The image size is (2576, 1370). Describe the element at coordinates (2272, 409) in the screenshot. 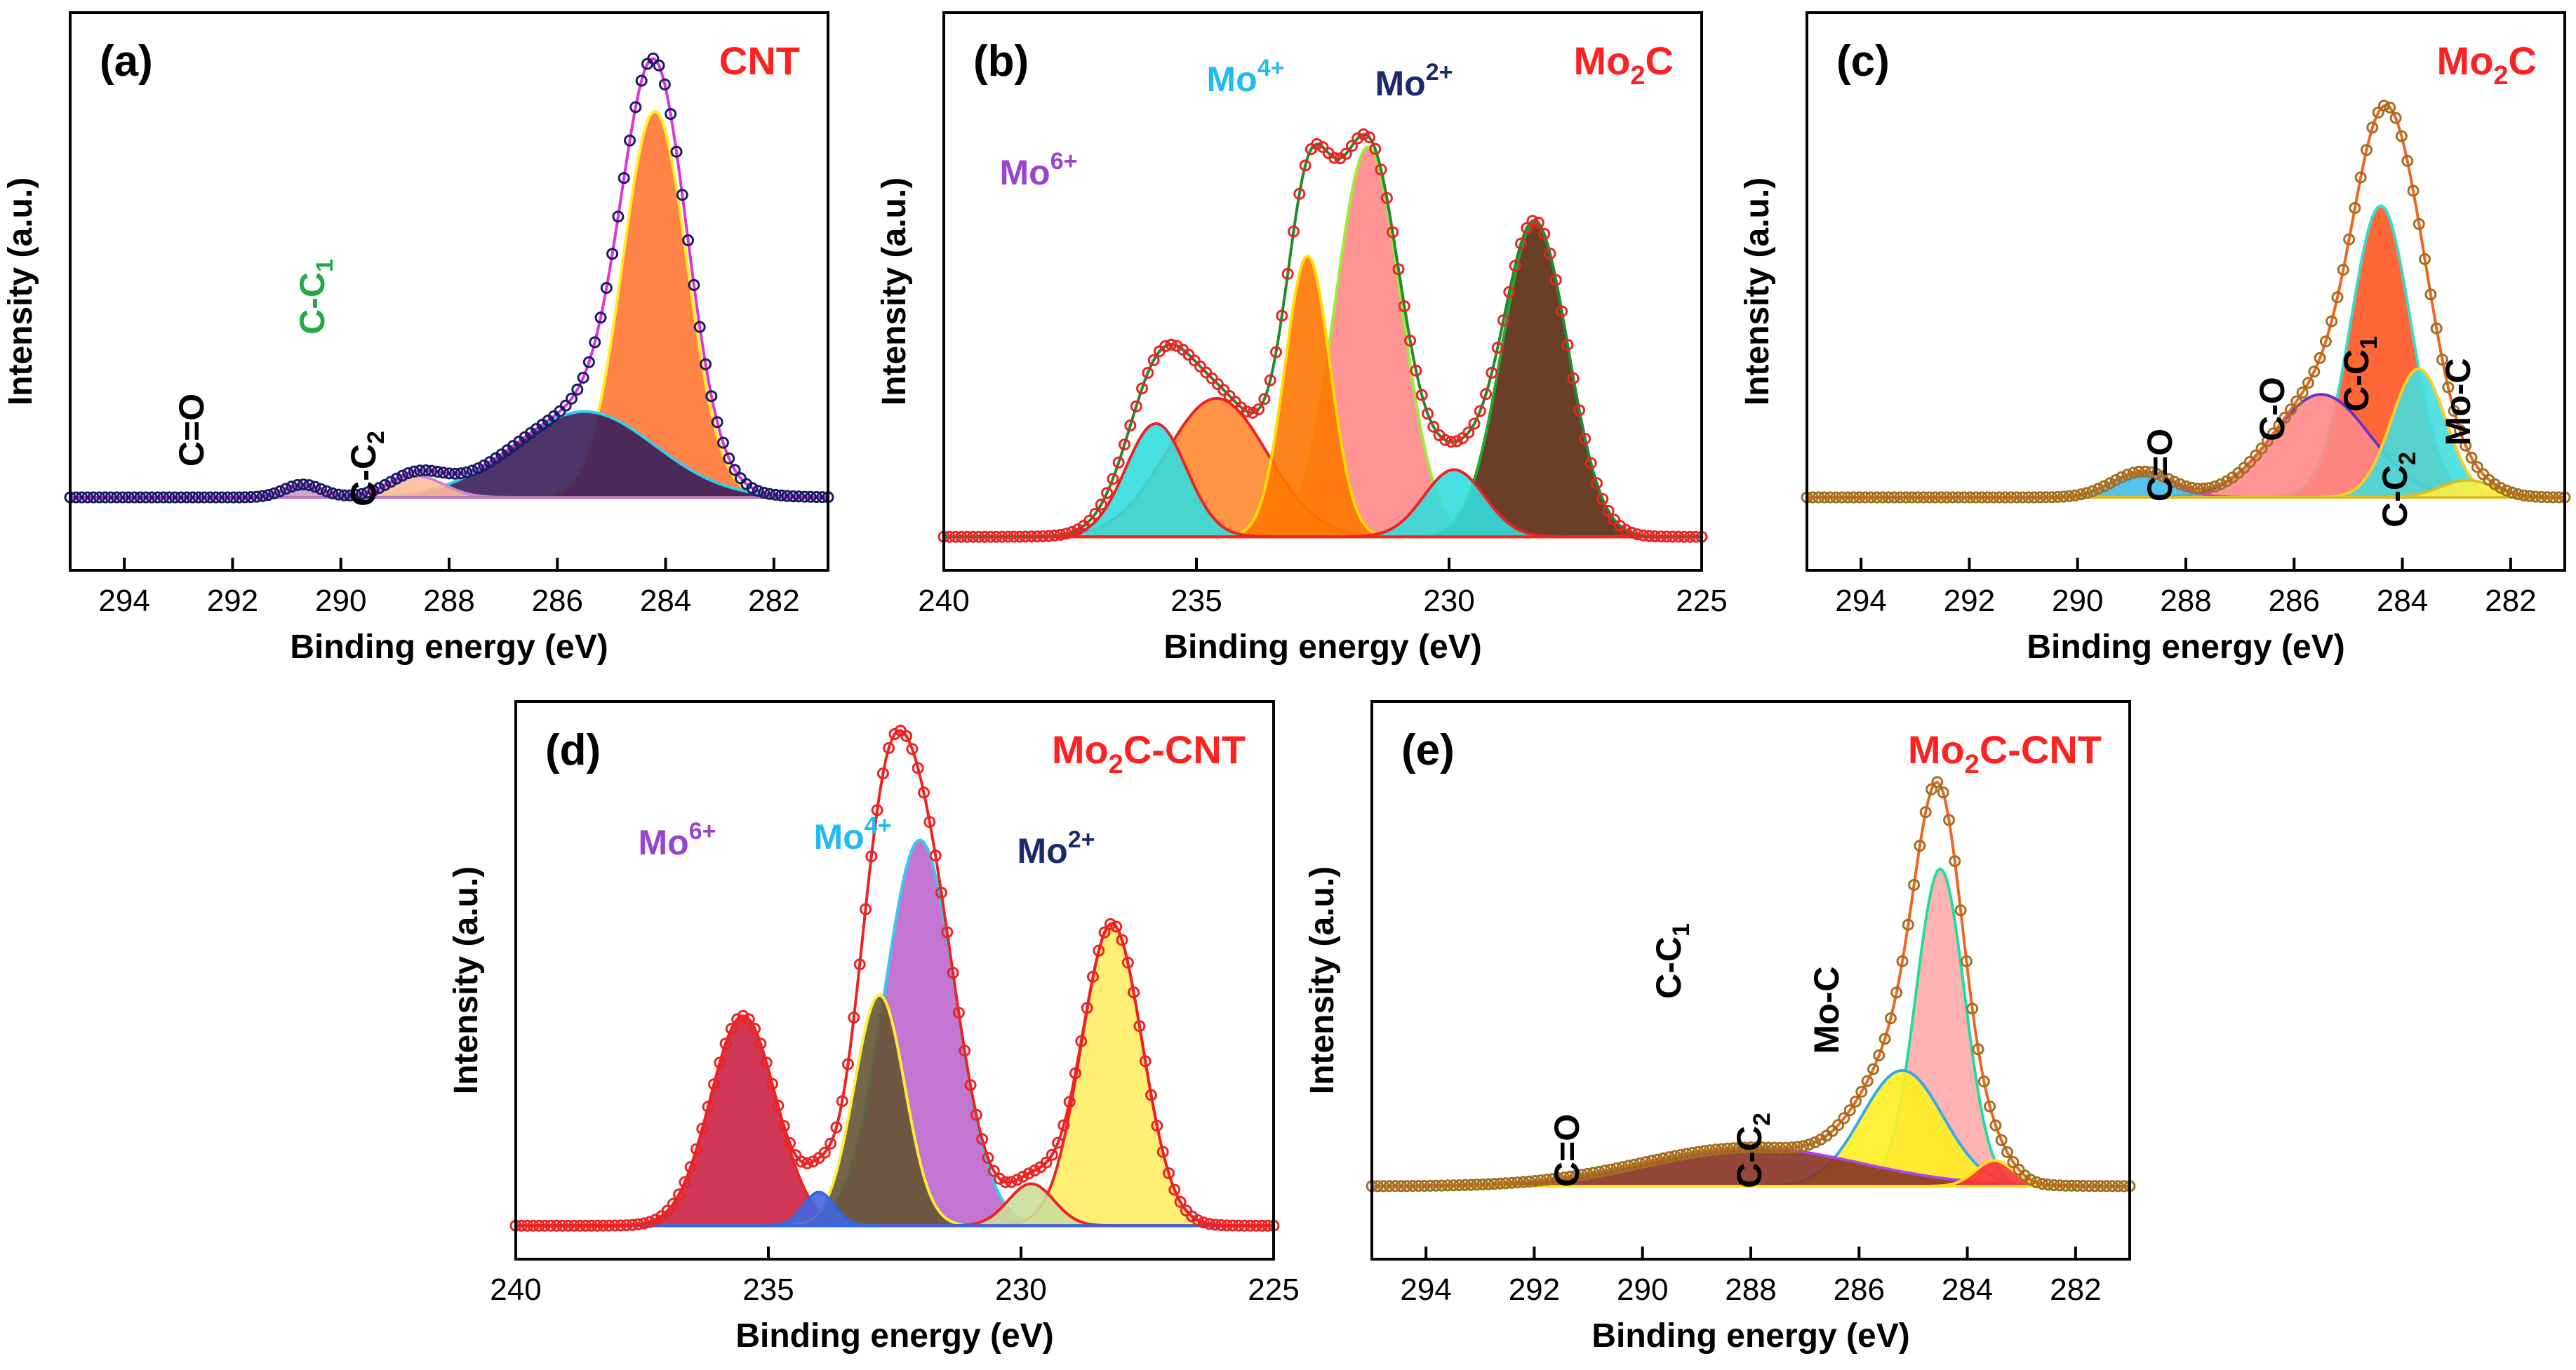

I see `peak-annotation: C-O` at that location.